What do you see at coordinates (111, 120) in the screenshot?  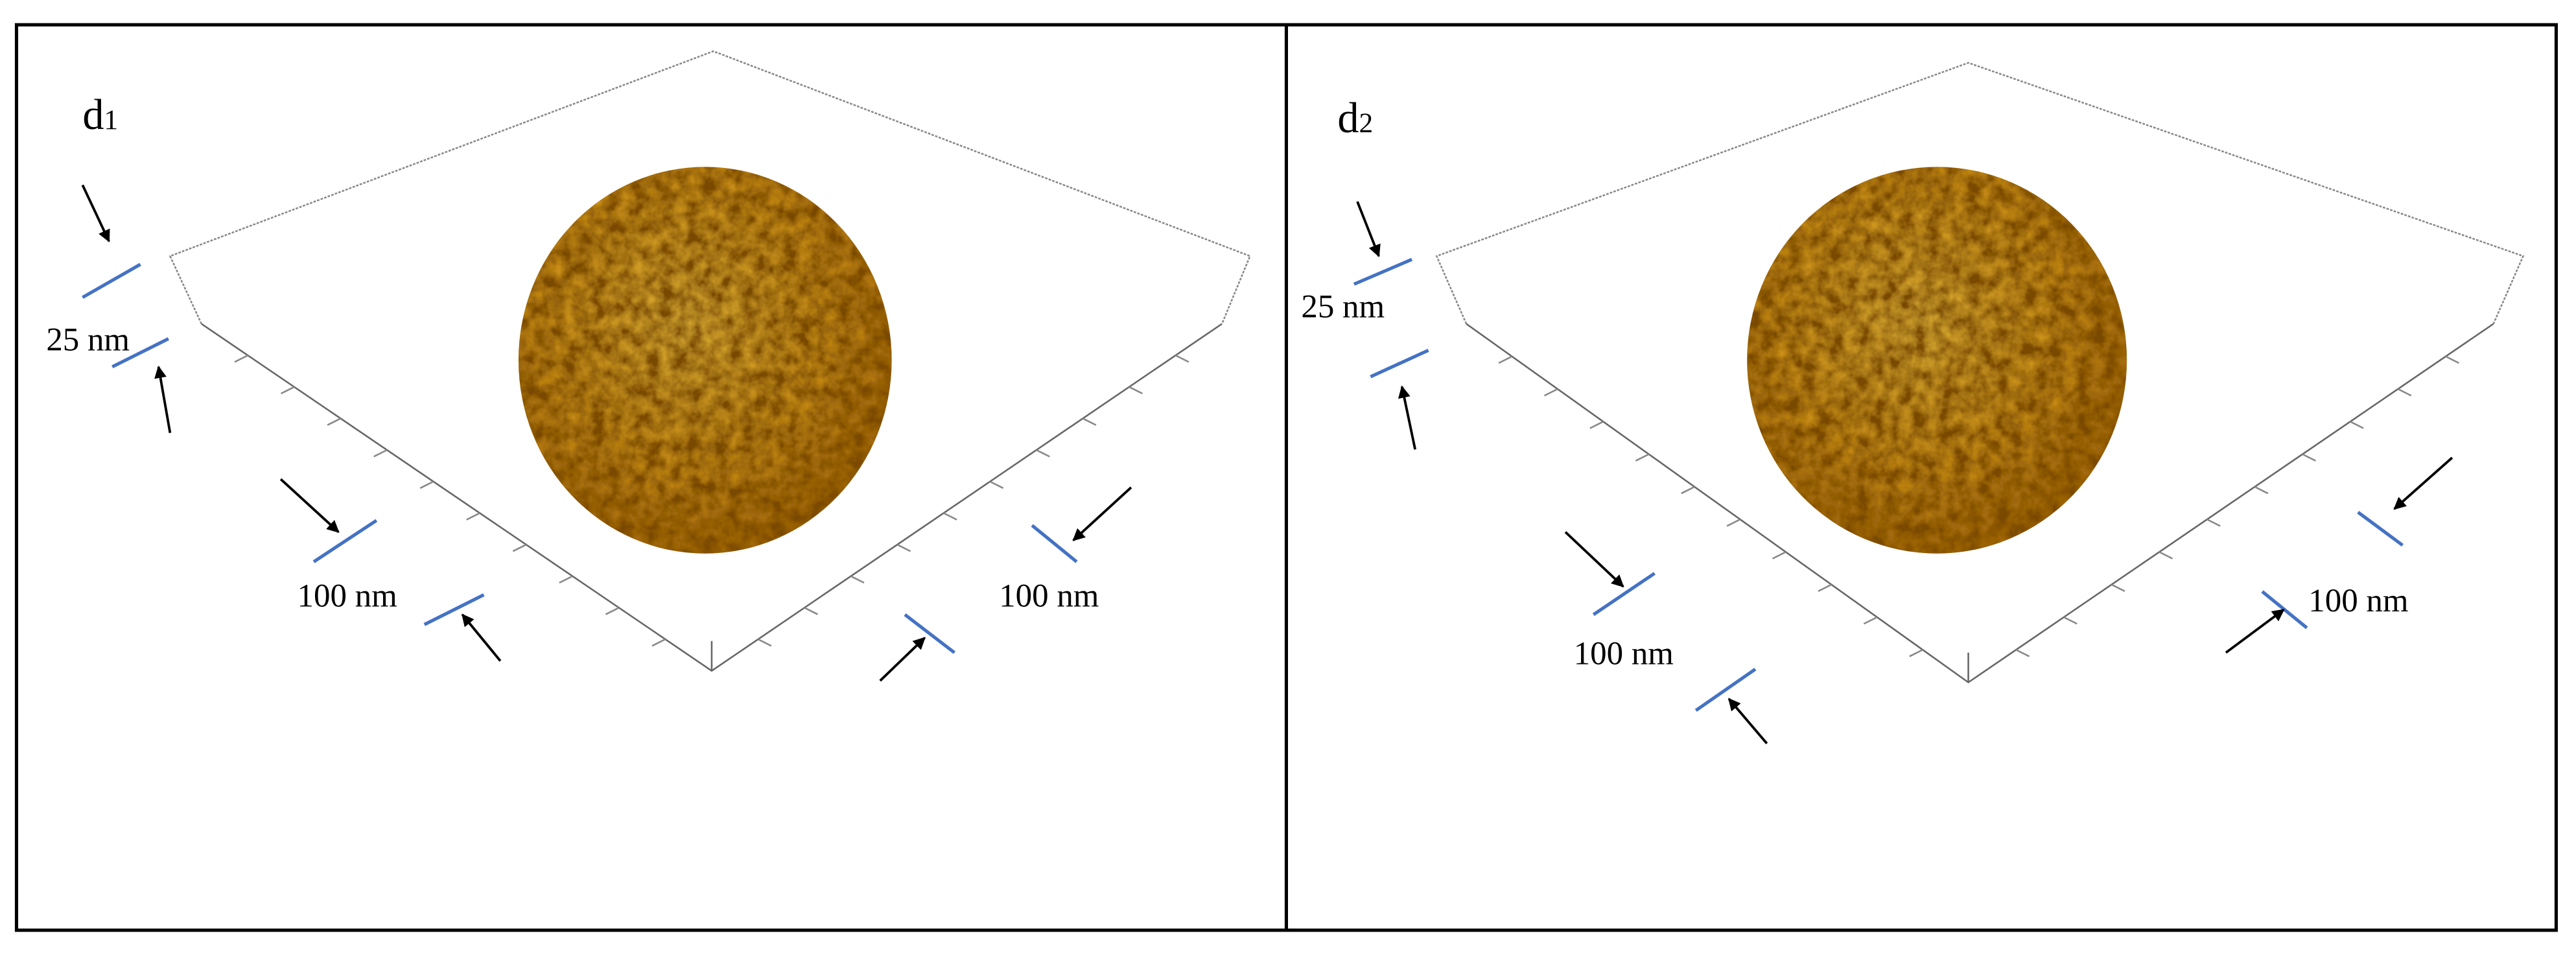 I see `panel-label-sub: 1` at bounding box center [111, 120].